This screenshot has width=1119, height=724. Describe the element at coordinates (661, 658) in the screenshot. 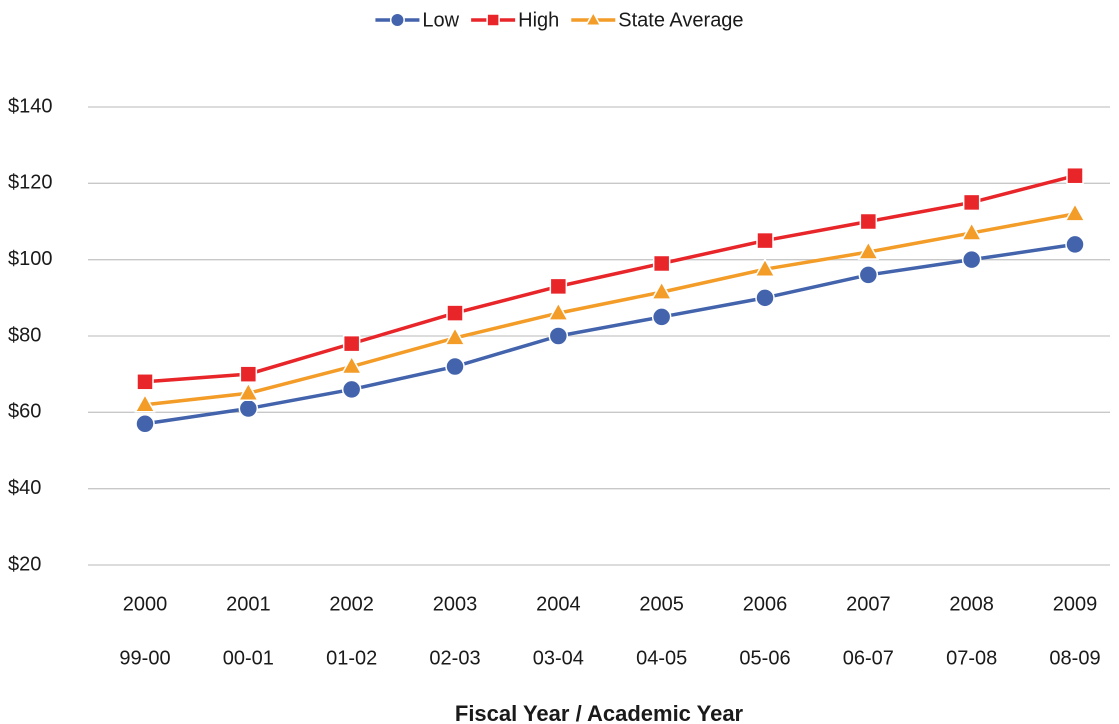

I see `x-tick-label: 04-05` at that location.